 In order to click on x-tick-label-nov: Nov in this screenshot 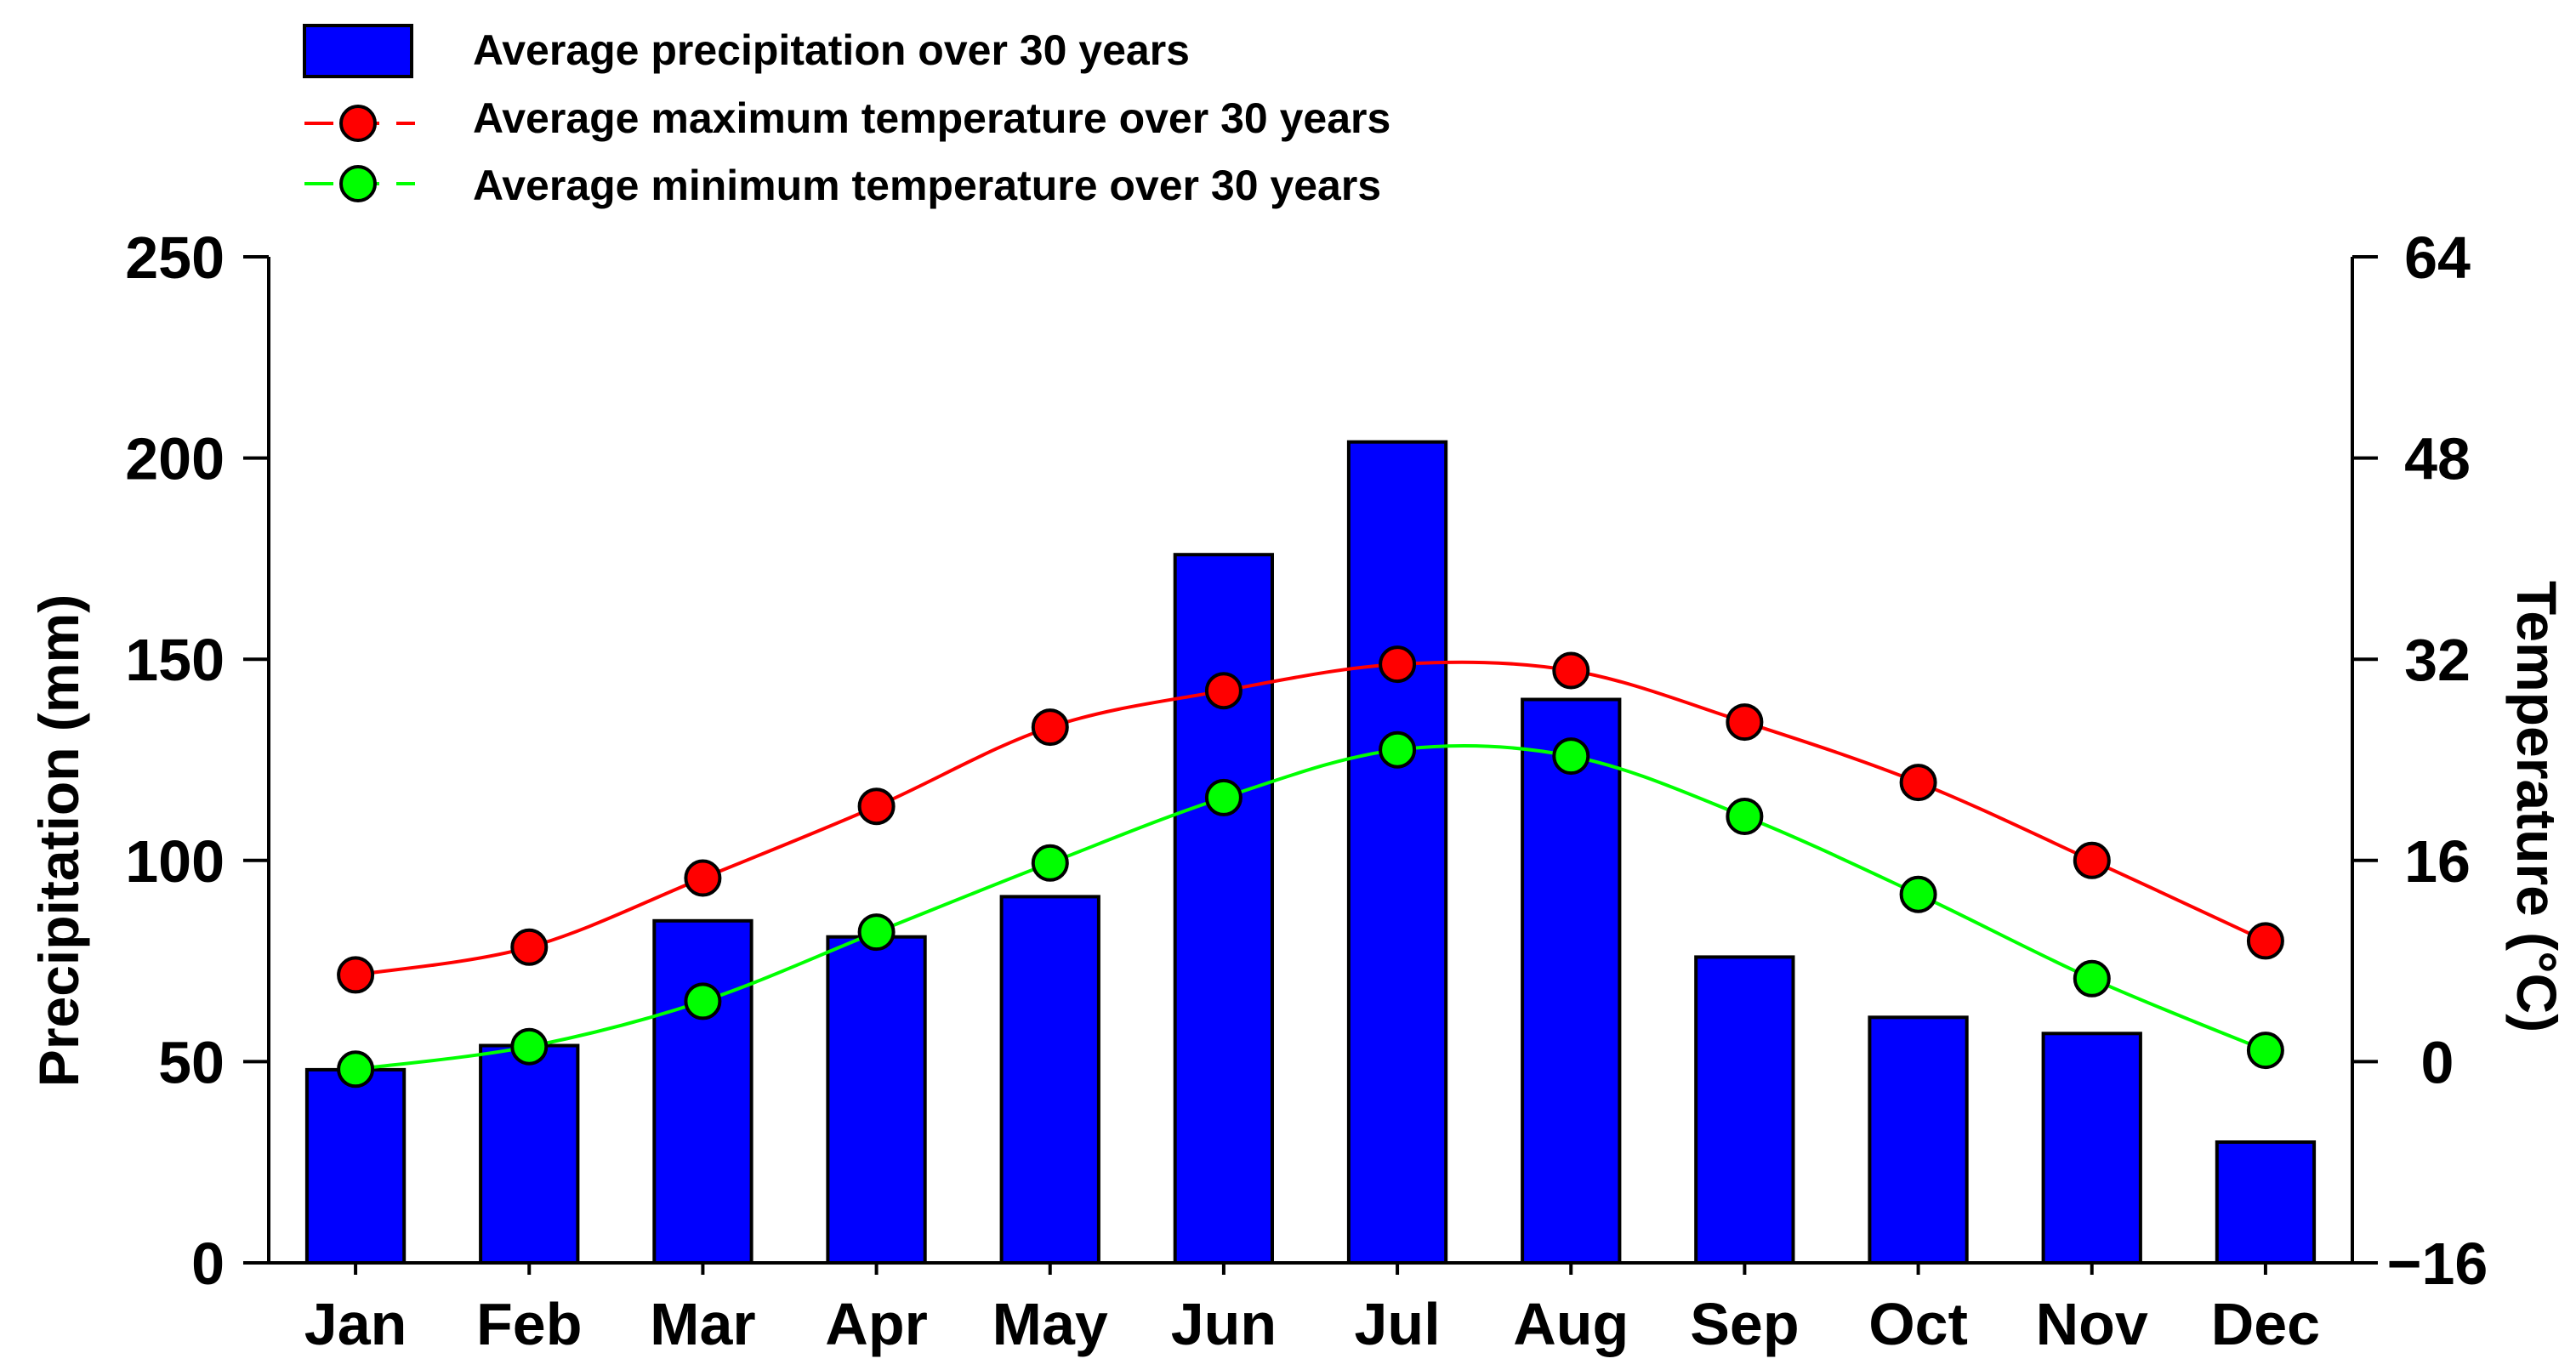, I will do `click(2092, 1324)`.